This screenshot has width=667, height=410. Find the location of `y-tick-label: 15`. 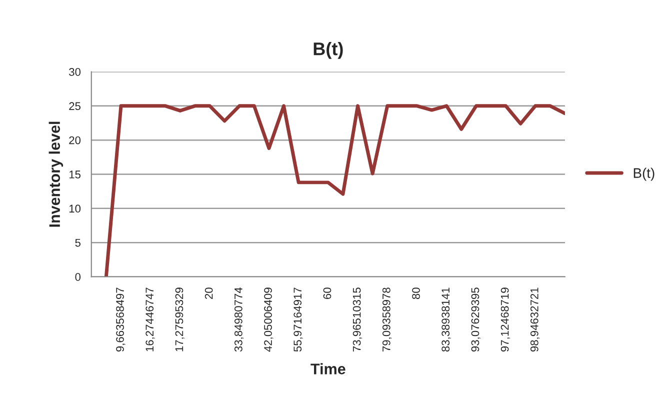

y-tick-label: 15 is located at coordinates (74, 174).